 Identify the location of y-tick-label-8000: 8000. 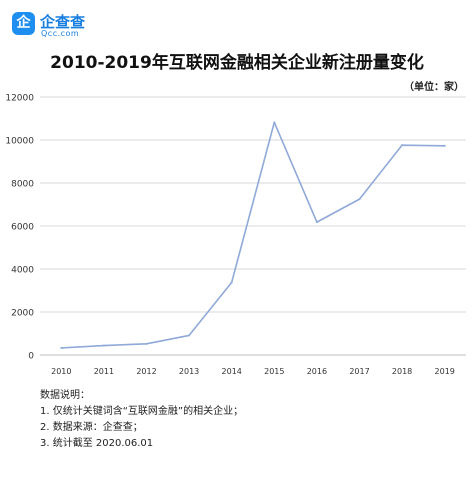
(22, 185).